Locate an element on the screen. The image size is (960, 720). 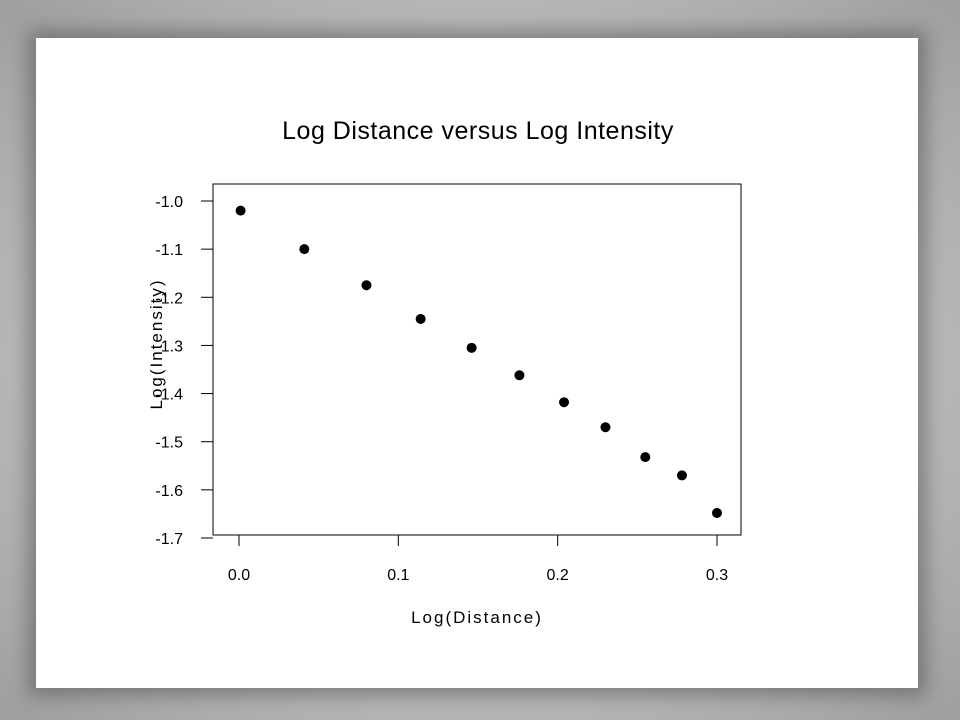
y-axis: -1.0 -1.1 -1.2 -1.3 -1.4 -1.5 -1.6 -1.7 is located at coordinates (184, 371).